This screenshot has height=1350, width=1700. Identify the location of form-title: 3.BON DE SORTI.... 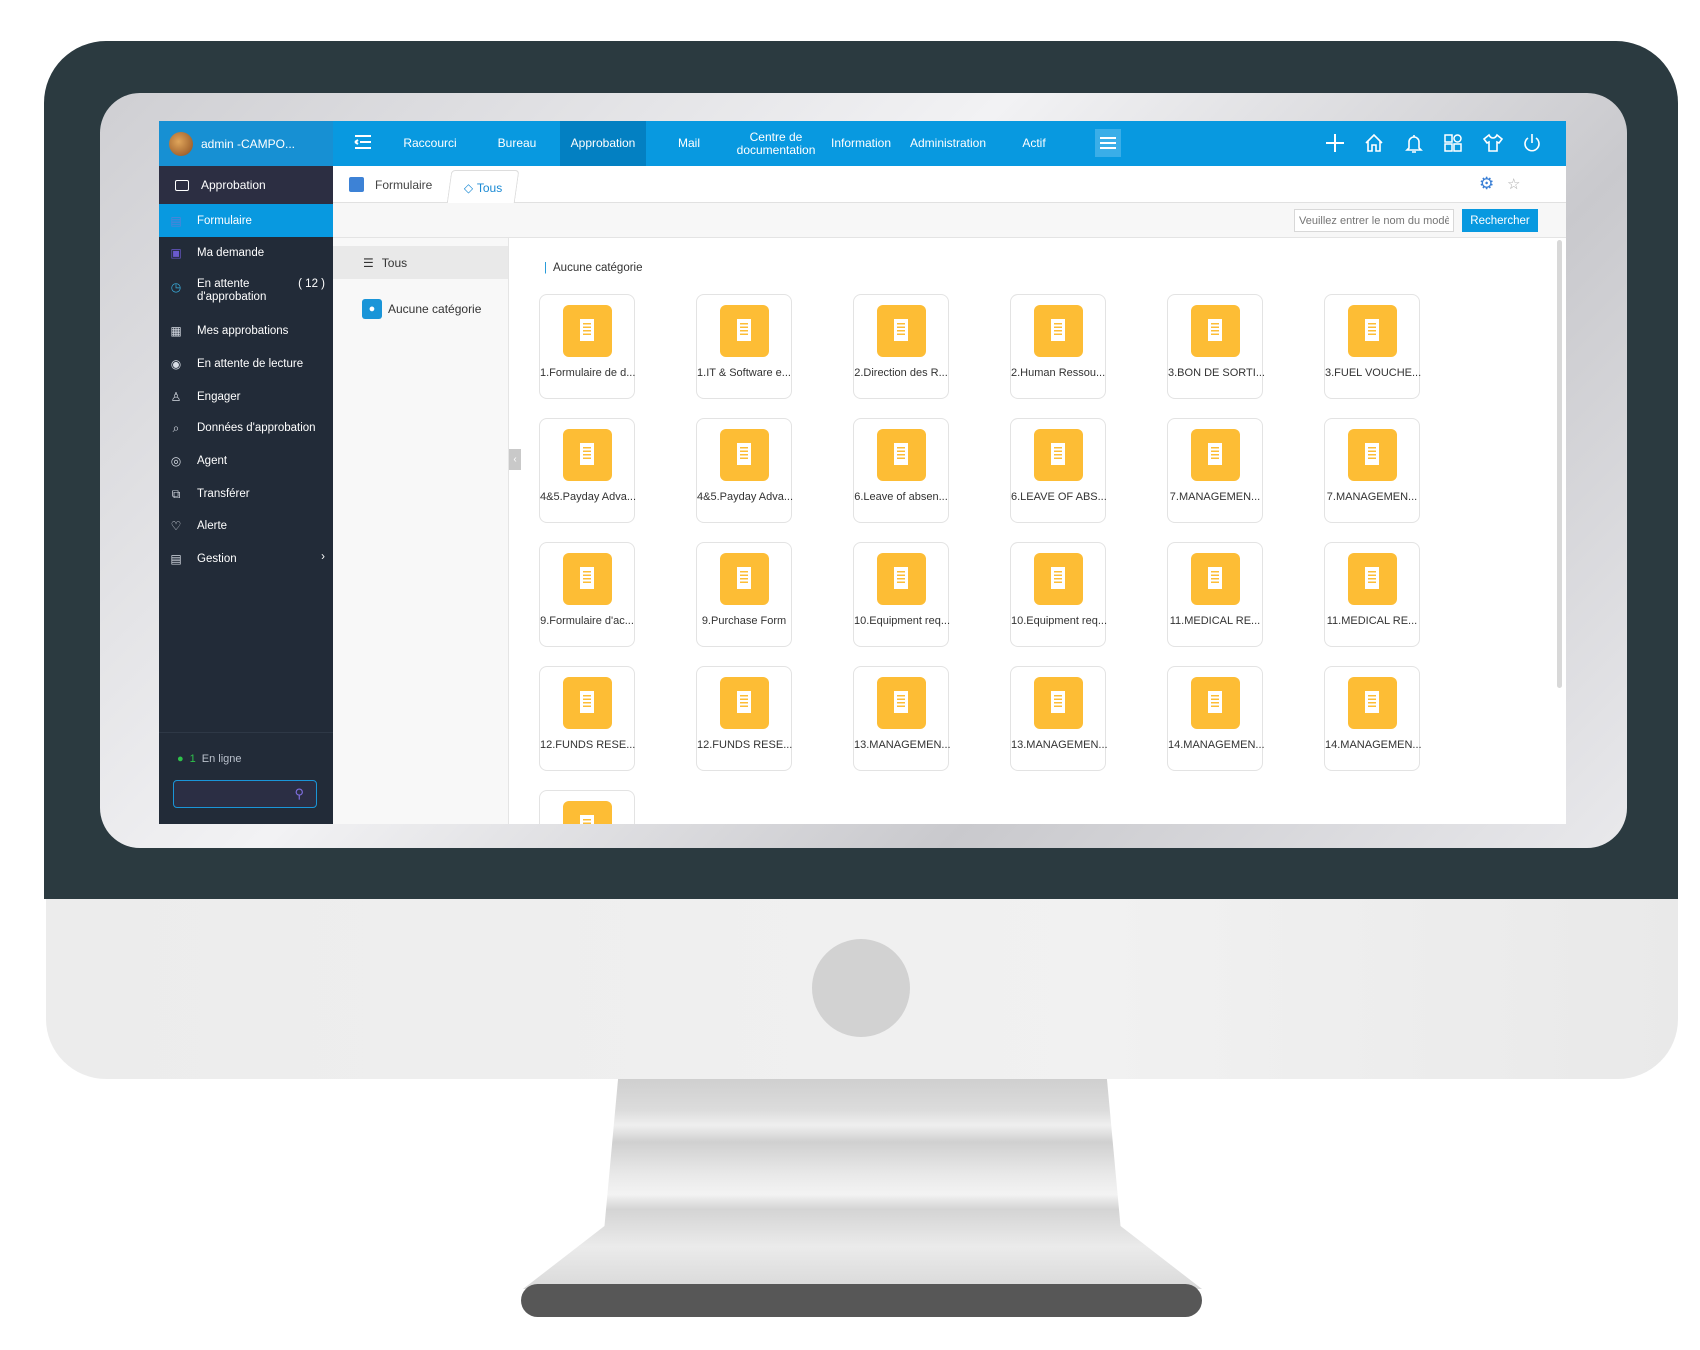
(1216, 373).